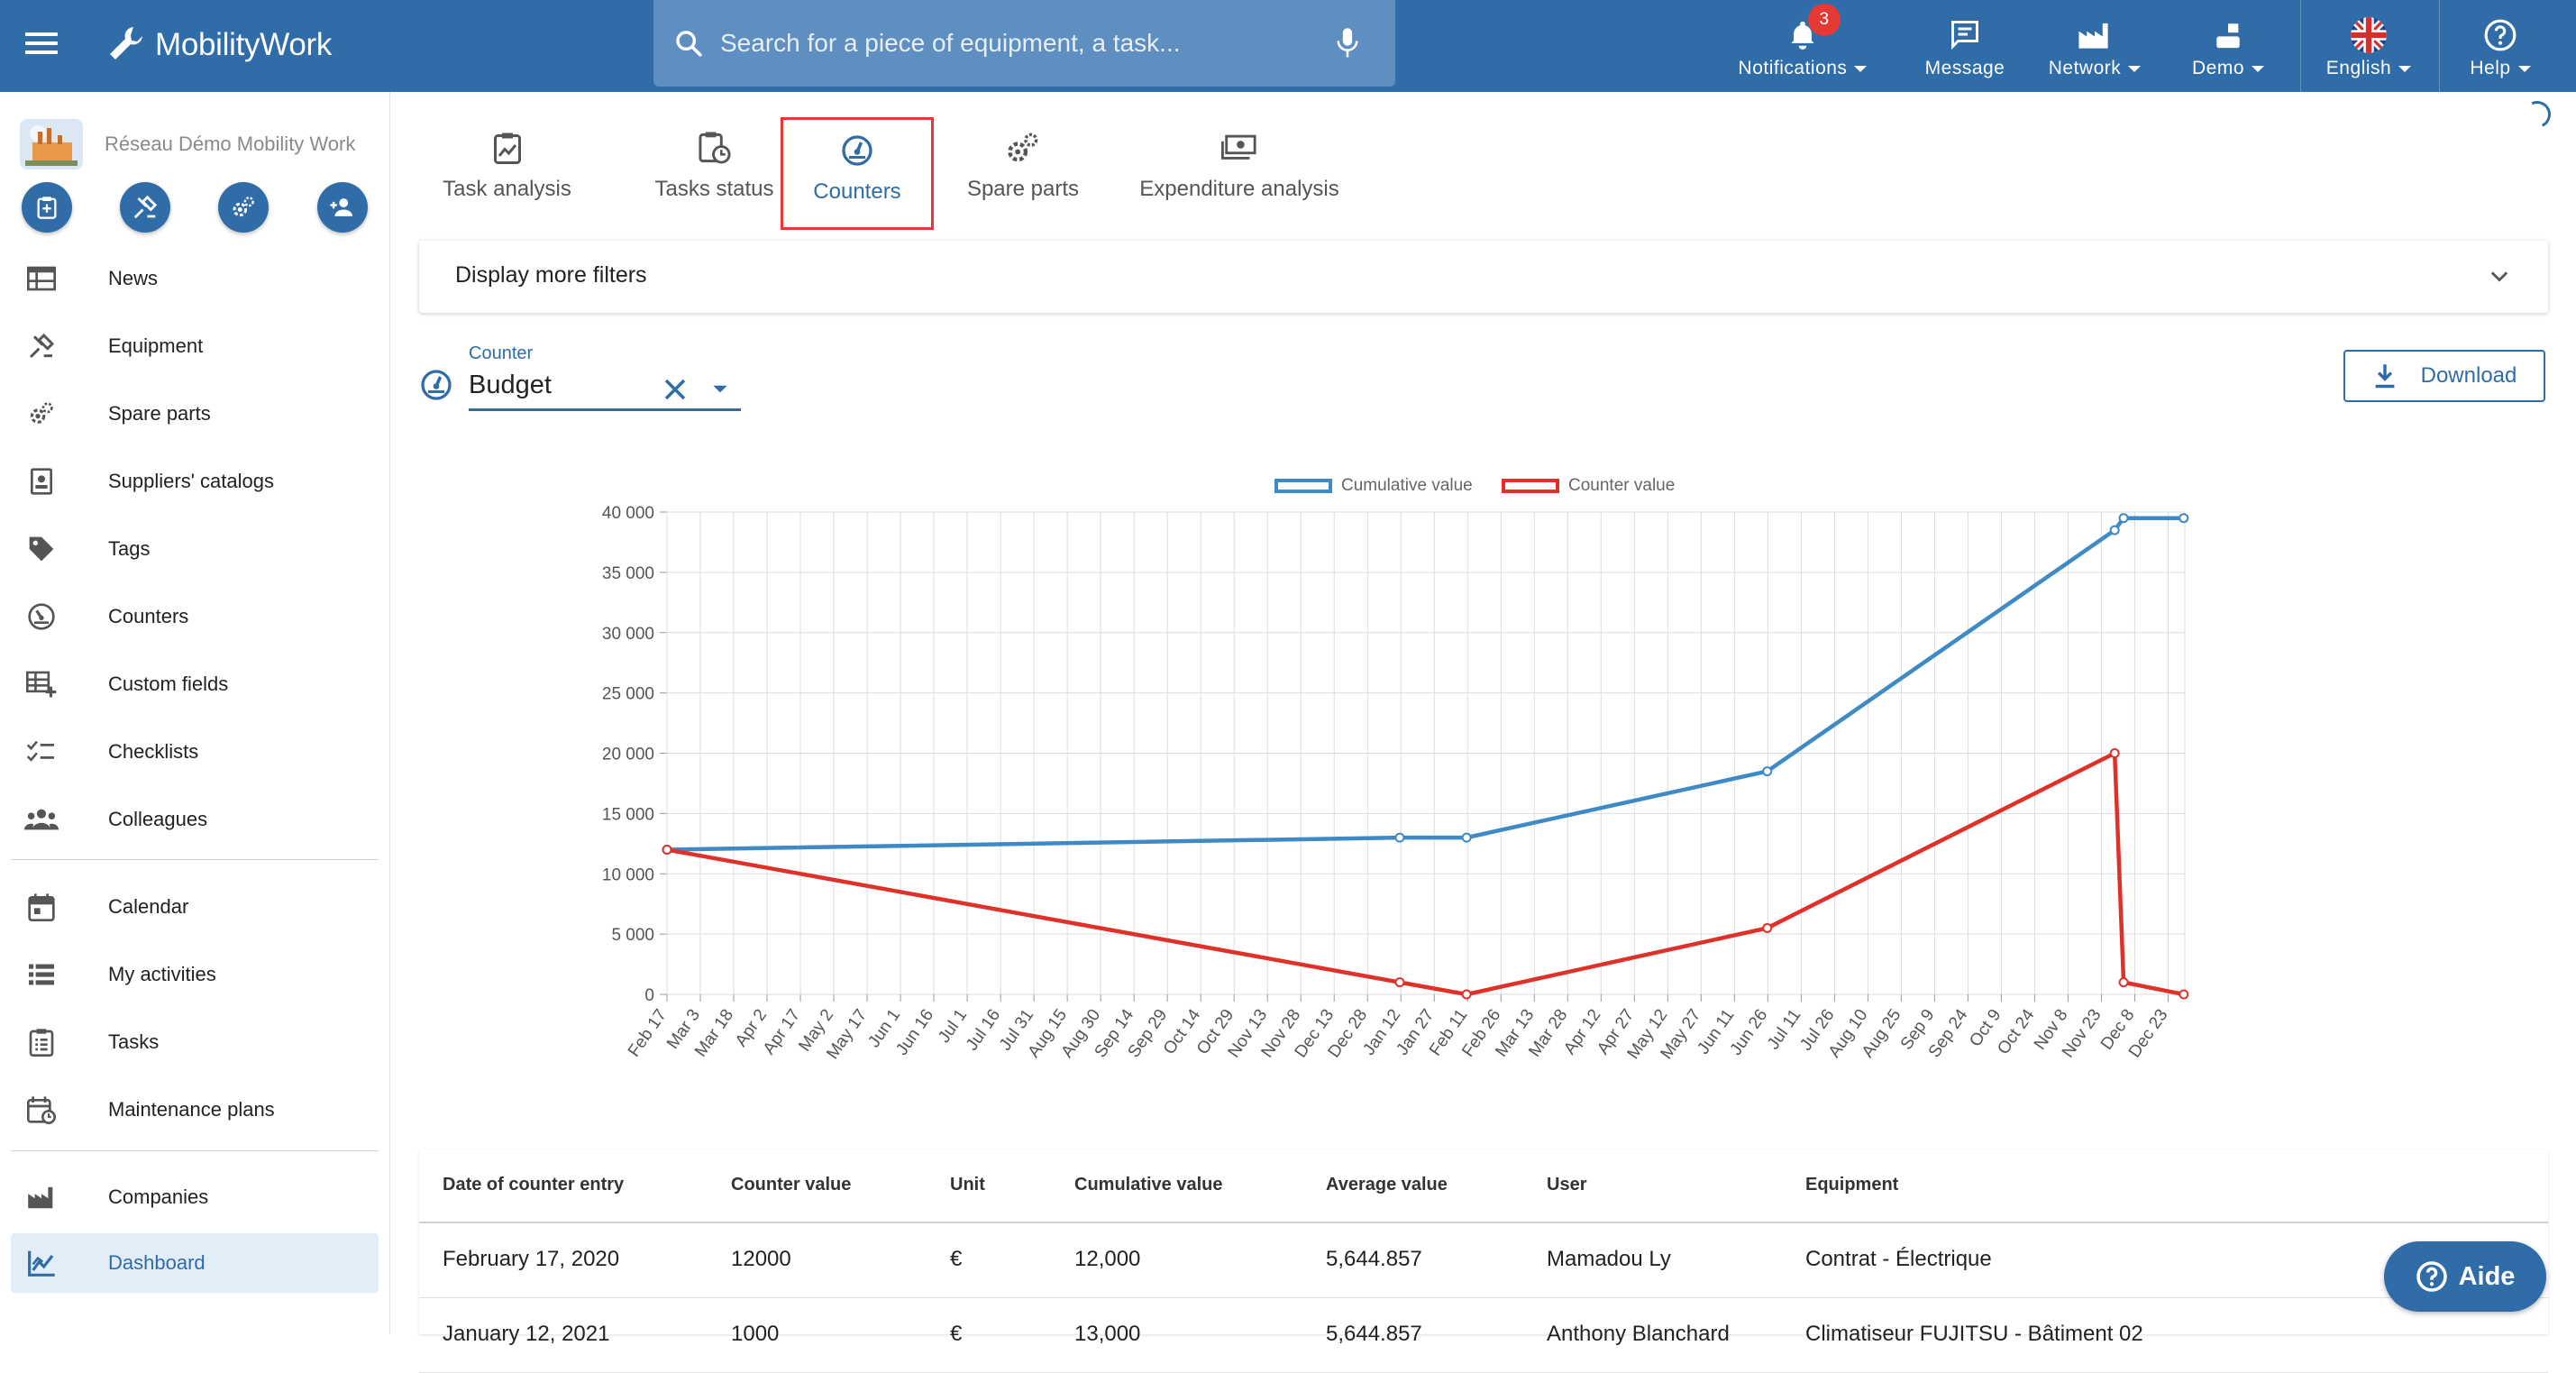  Describe the element at coordinates (507, 173) in the screenshot. I see `tab-task-analysis: Task analysis` at that location.